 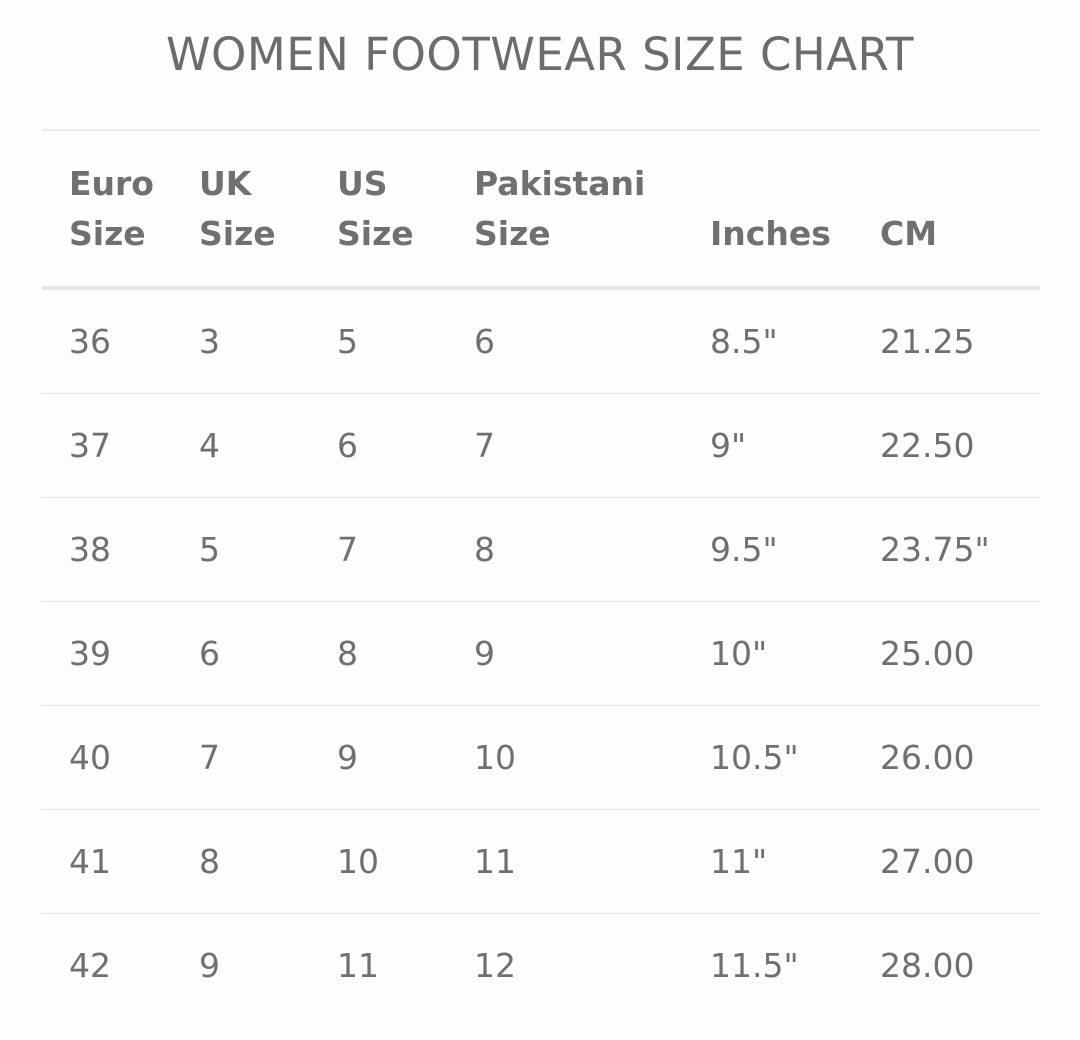 I want to click on column-header-cm: CM, so click(x=960, y=209).